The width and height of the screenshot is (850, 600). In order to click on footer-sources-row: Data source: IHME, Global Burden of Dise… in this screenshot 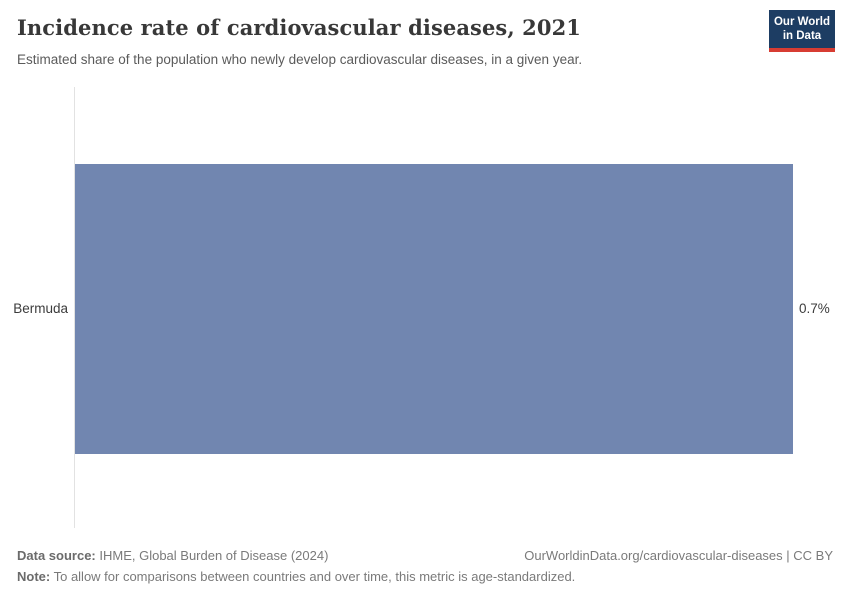, I will do `click(425, 555)`.